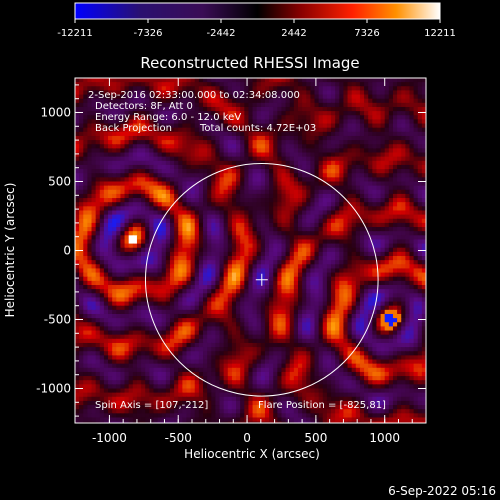  What do you see at coordinates (366, 33) in the screenshot?
I see `colorbar-tick-label: 7326` at bounding box center [366, 33].